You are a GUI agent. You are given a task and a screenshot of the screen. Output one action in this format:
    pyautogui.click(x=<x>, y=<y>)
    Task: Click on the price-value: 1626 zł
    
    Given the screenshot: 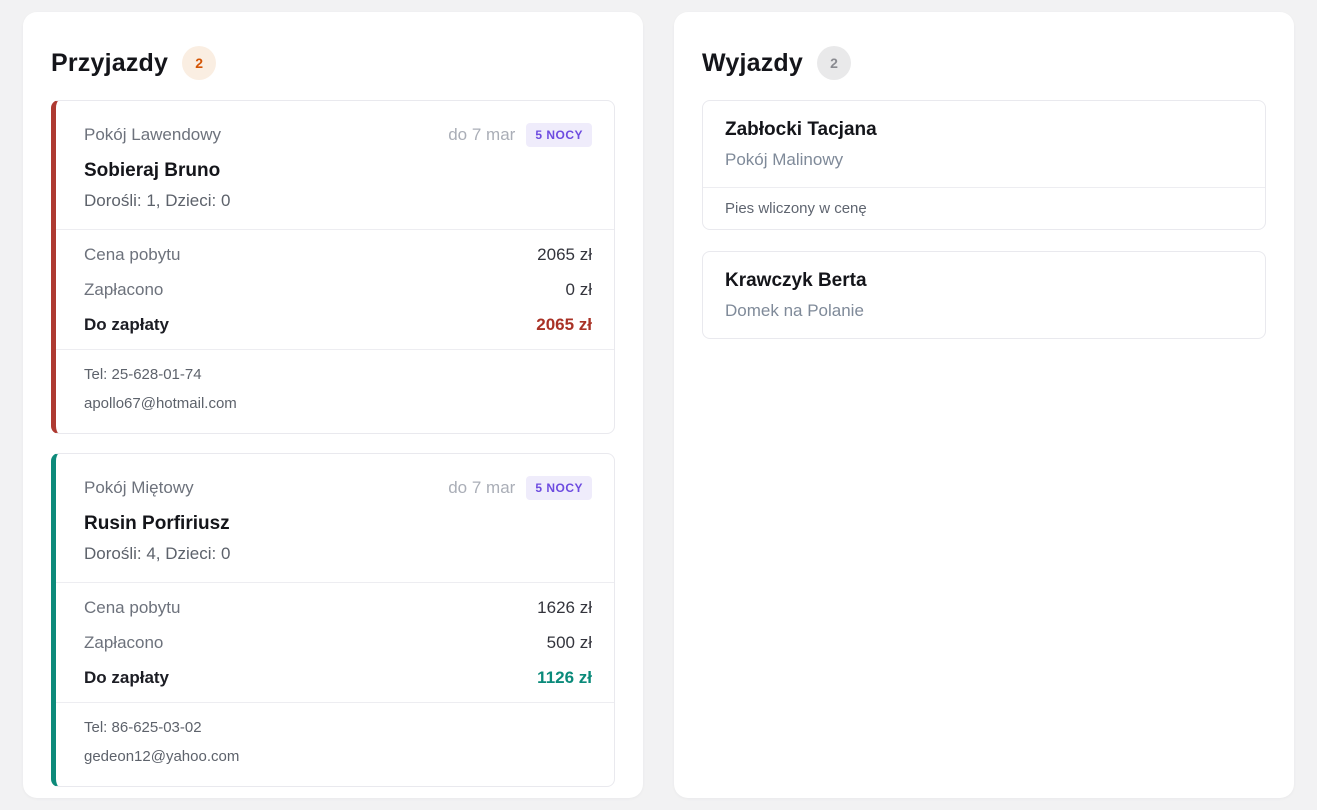 What is the action you would take?
    pyautogui.click(x=564, y=607)
    